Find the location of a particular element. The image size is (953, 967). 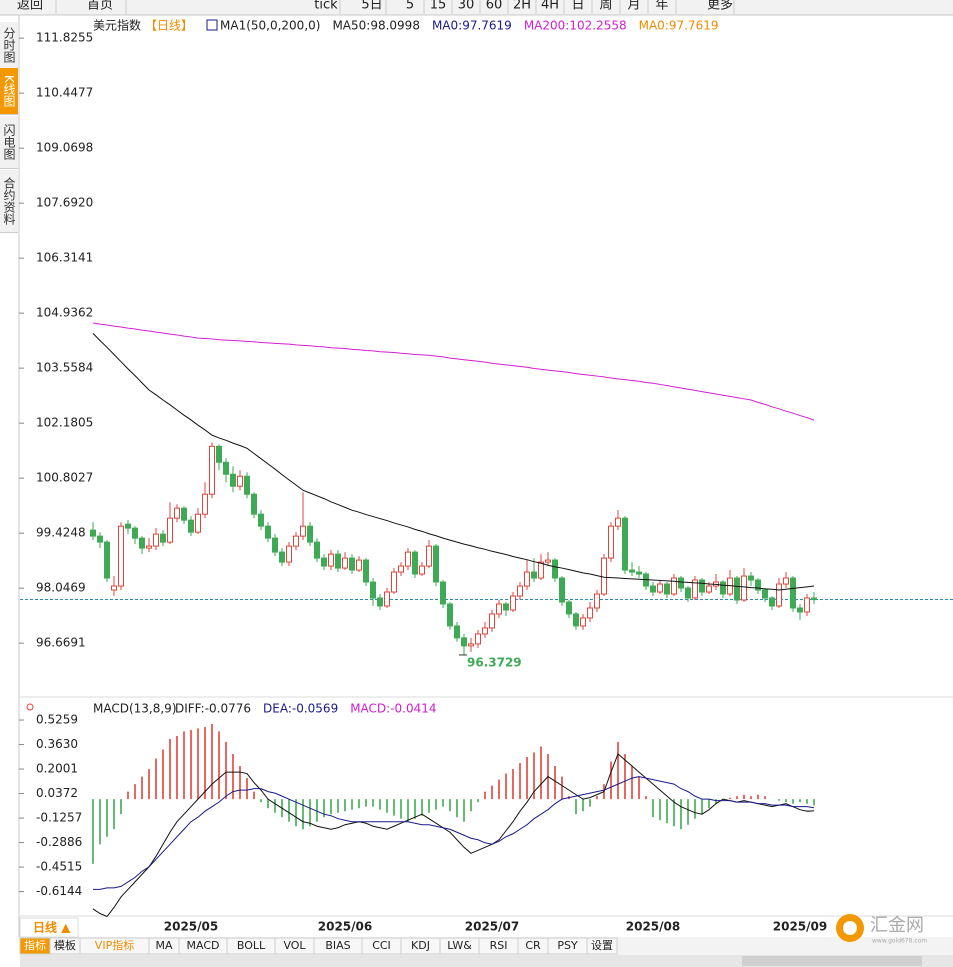

sidebar-tab: 合约资料 is located at coordinates (9, 201).